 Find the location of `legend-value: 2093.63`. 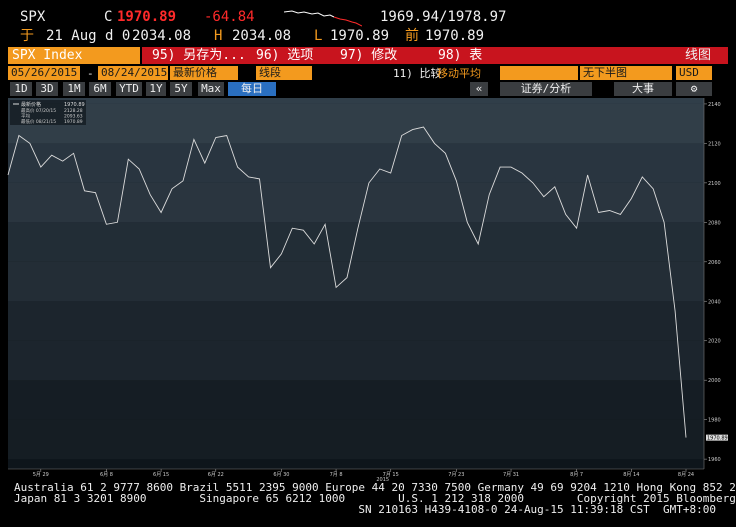

legend-value: 2093.63 is located at coordinates (73, 117).